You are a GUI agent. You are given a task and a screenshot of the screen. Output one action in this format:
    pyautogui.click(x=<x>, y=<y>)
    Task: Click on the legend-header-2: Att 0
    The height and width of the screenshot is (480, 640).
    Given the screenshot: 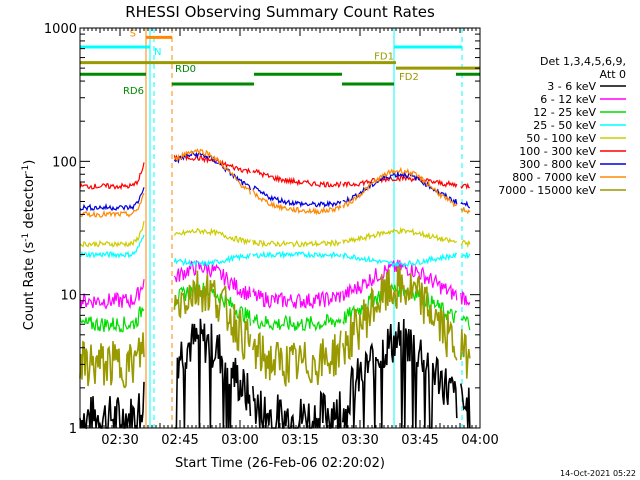 What is the action you would take?
    pyautogui.click(x=613, y=74)
    